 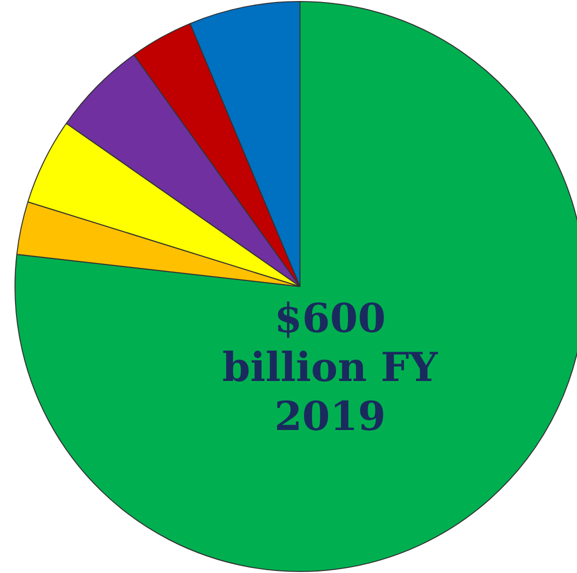 What do you see at coordinates (330, 368) in the screenshot?
I see `text: $600 billion FY 2019` at bounding box center [330, 368].